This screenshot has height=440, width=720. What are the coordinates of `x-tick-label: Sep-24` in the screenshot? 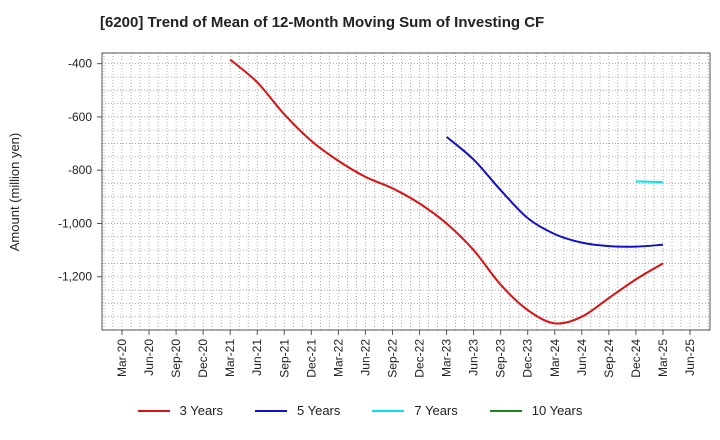 It's located at (609, 358).